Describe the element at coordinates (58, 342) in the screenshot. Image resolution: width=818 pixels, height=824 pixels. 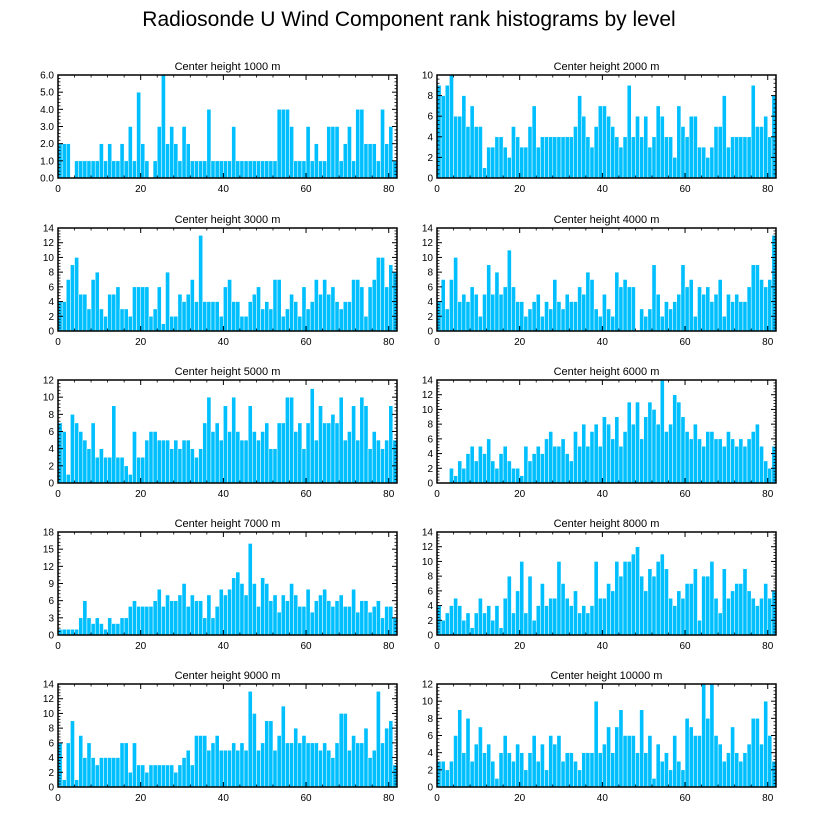
I see `x-tick-label: 0` at that location.